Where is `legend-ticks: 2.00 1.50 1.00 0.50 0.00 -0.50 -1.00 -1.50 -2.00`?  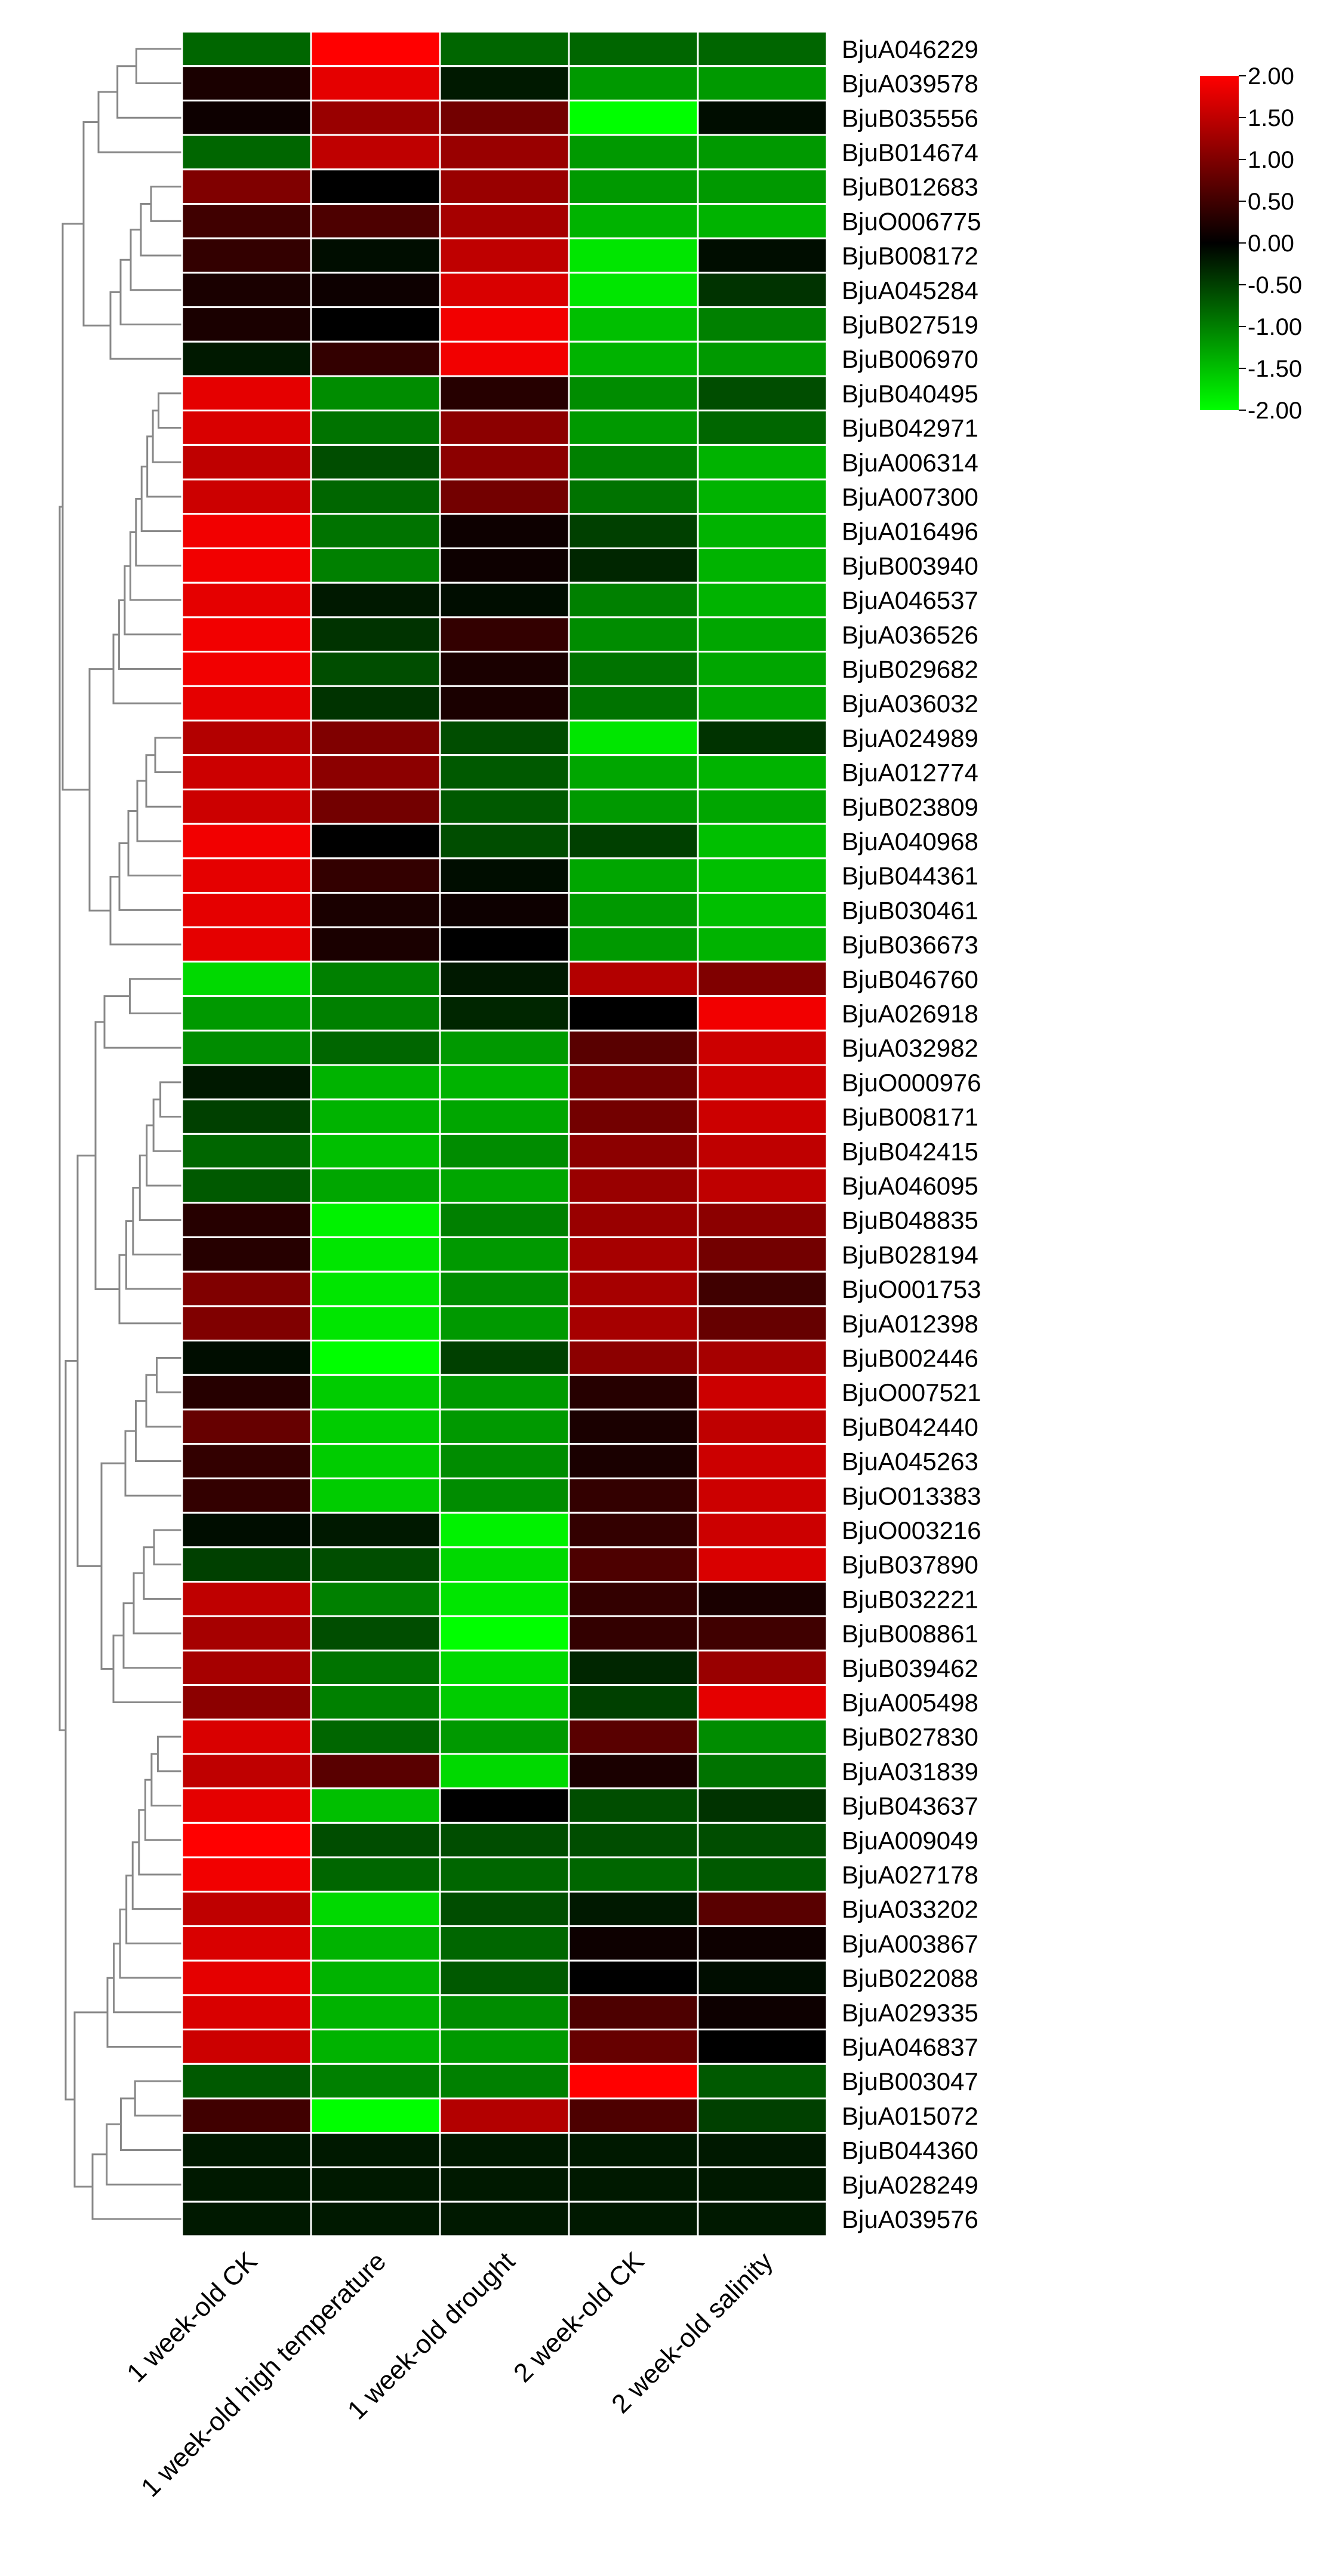
legend-ticks: 2.00 1.50 1.00 0.50 0.00 -0.50 -1.00 -1.50 -2.00 is located at coordinates (1270, 243).